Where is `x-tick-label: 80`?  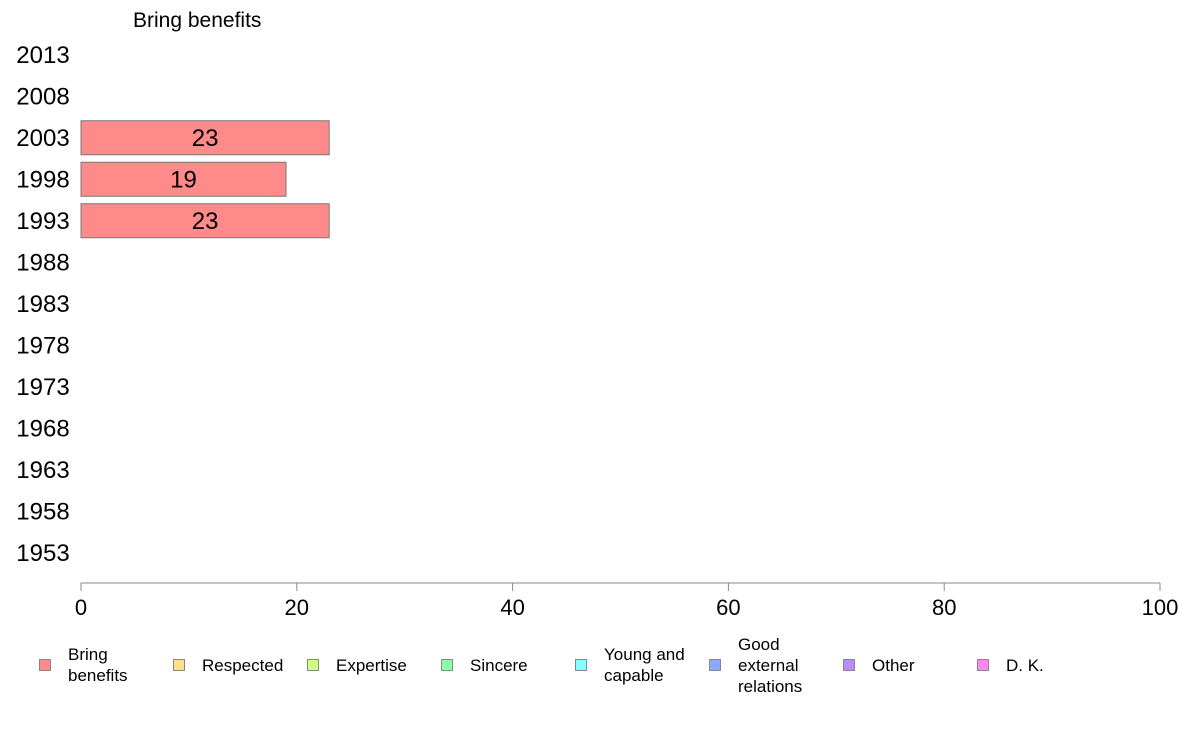 x-tick-label: 80 is located at coordinates (944, 607).